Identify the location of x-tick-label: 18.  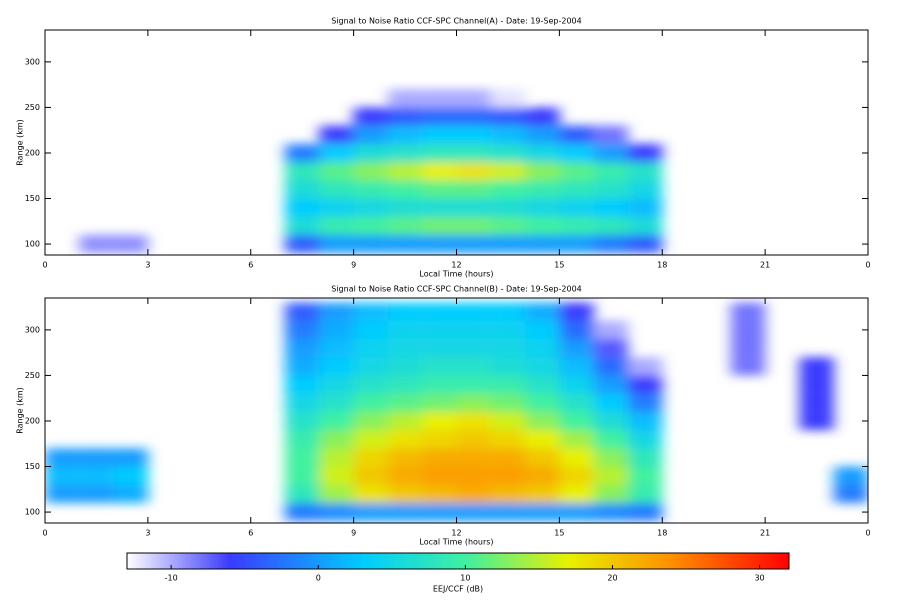
(662, 533).